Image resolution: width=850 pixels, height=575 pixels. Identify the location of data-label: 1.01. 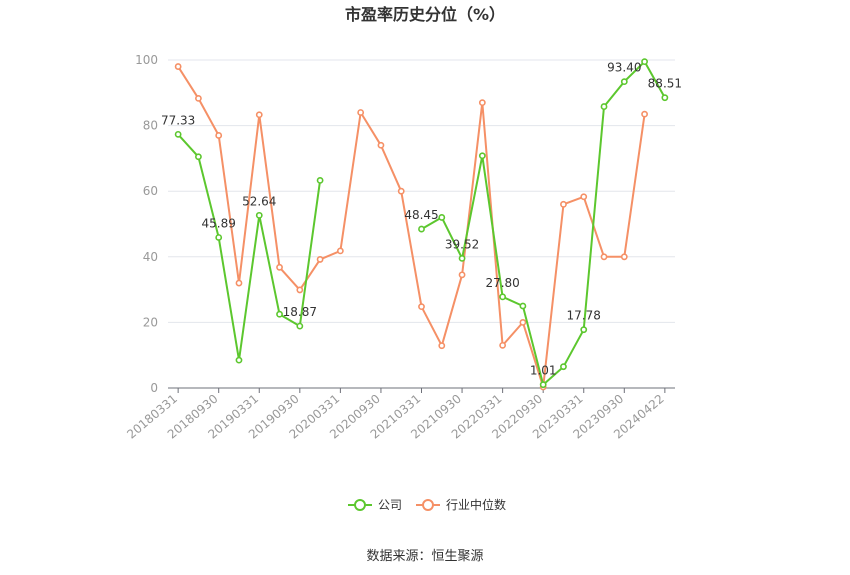
(543, 371).